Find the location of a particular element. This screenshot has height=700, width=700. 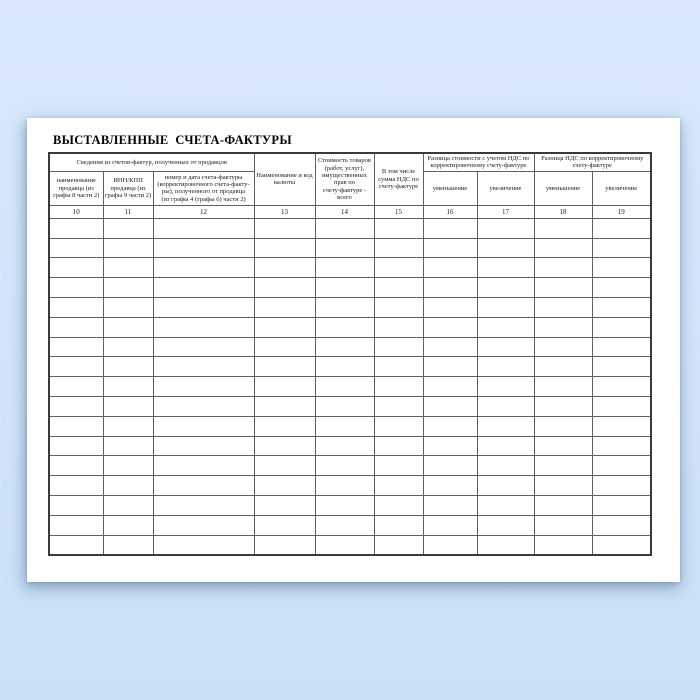

column-number: 13 is located at coordinates (284, 211).